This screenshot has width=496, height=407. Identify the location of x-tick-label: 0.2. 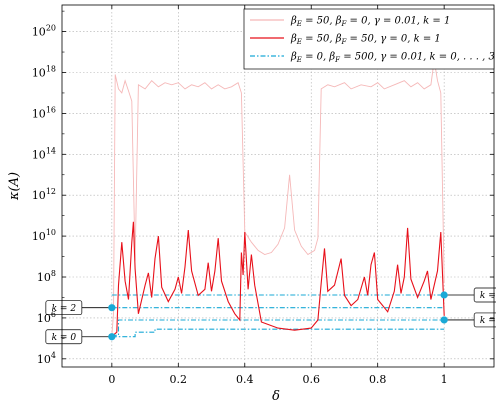
(179, 379).